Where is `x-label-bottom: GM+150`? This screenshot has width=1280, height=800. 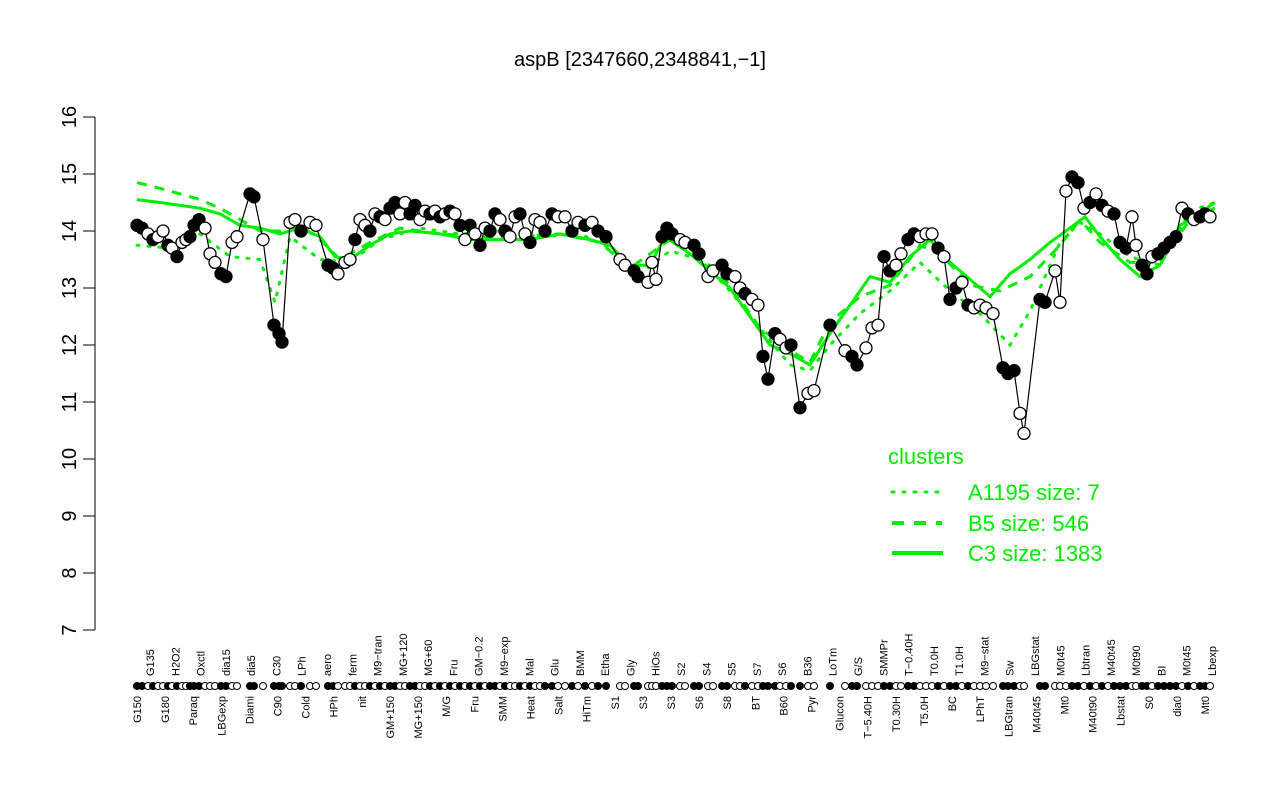 x-label-bottom: GM+150 is located at coordinates (391, 717).